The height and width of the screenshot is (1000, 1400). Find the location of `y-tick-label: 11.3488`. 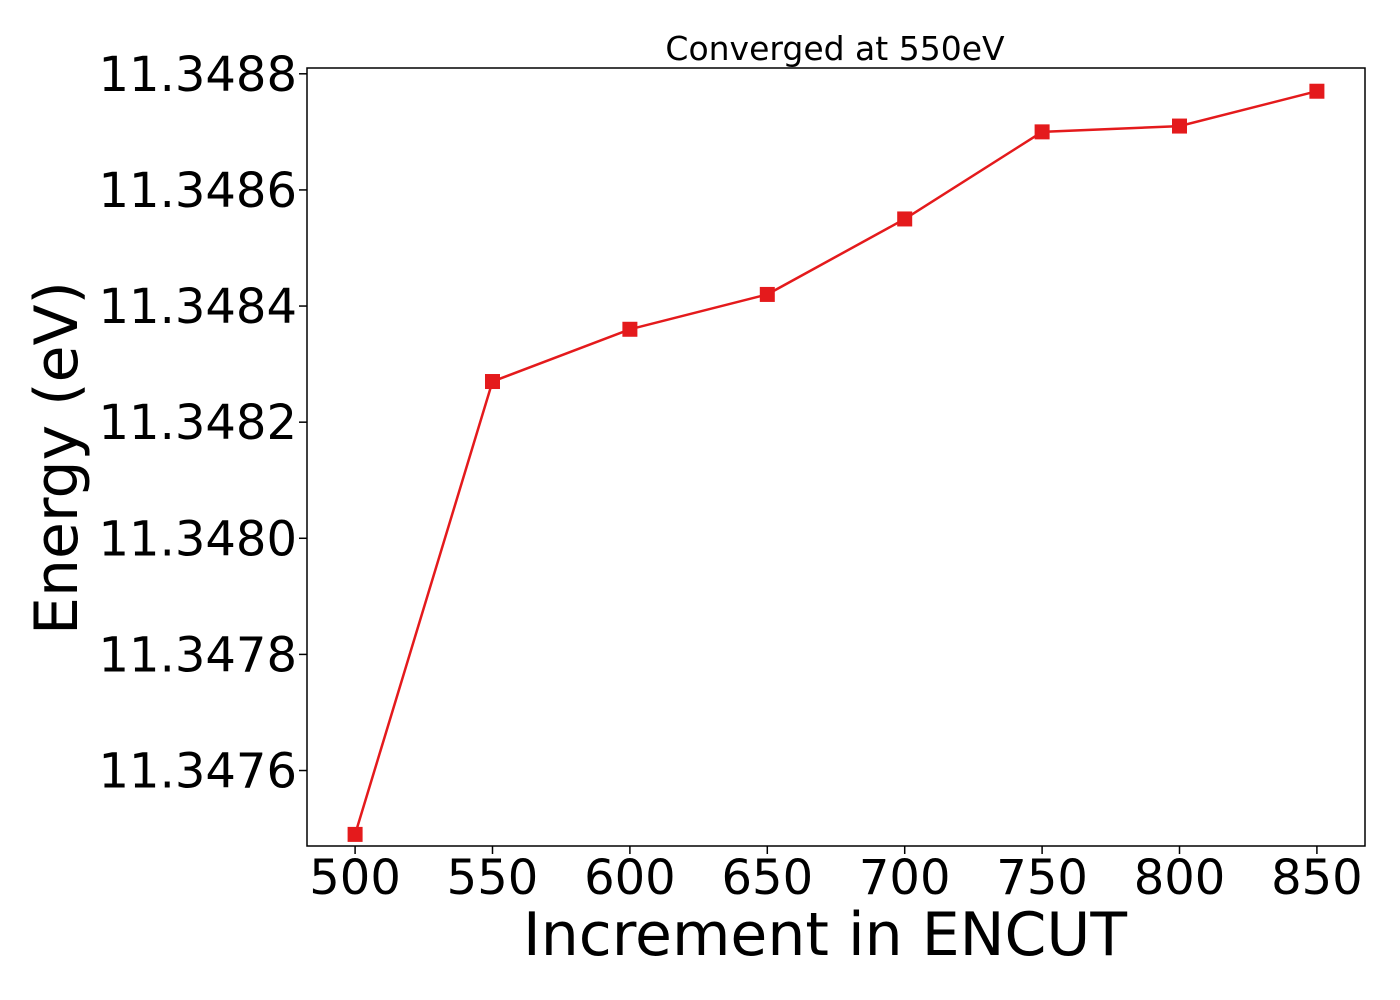

y-tick-label: 11.3488 is located at coordinates (198, 75).